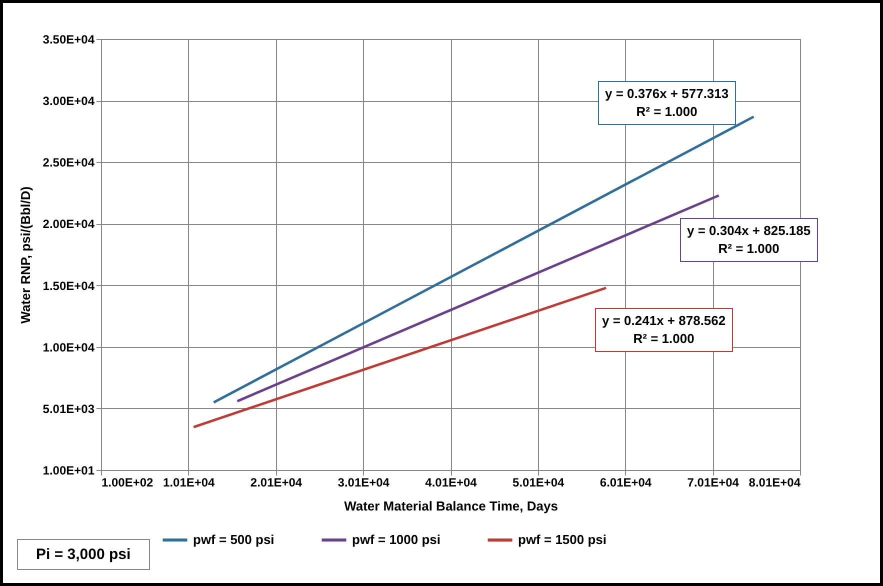 This screenshot has width=883, height=586. What do you see at coordinates (68, 409) in the screenshot?
I see `y-tick-label: 5.01E+03` at bounding box center [68, 409].